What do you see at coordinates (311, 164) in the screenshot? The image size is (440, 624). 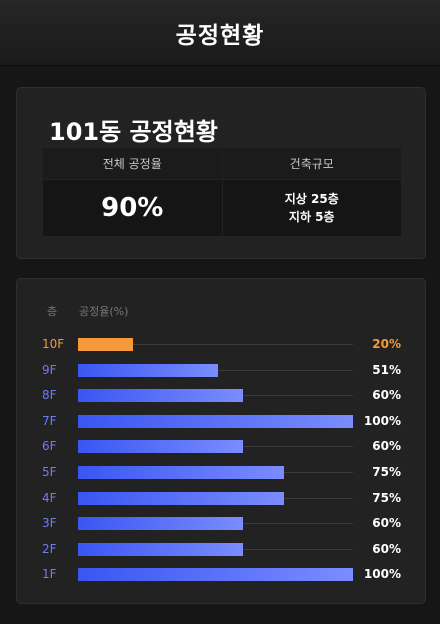 I see `building-scale-label: 건축규모` at bounding box center [311, 164].